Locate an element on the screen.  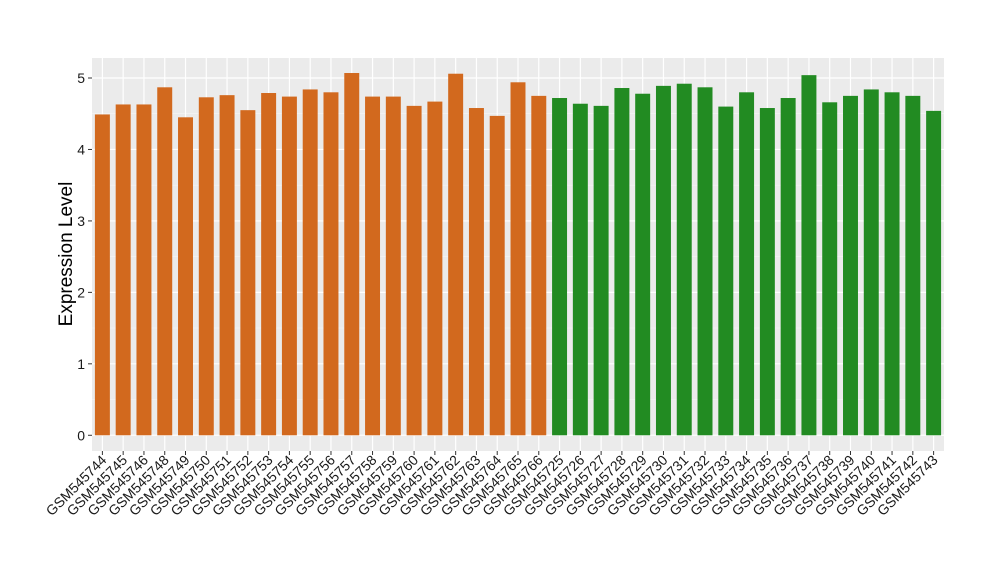
bar-GSM545744 is located at coordinates (102, 275).